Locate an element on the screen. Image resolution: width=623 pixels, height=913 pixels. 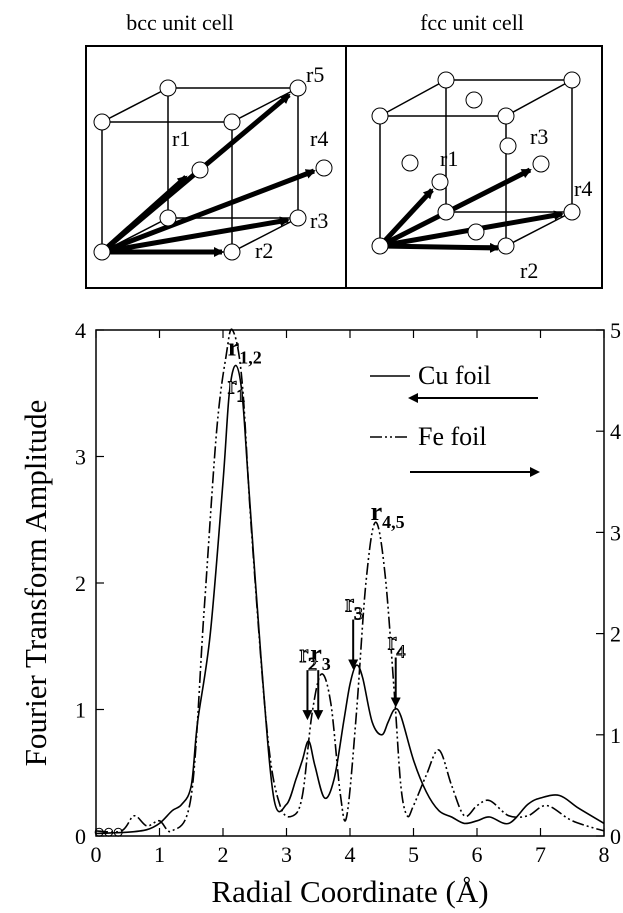
y-tick-left-label: 3 is located at coordinates (80, 457).